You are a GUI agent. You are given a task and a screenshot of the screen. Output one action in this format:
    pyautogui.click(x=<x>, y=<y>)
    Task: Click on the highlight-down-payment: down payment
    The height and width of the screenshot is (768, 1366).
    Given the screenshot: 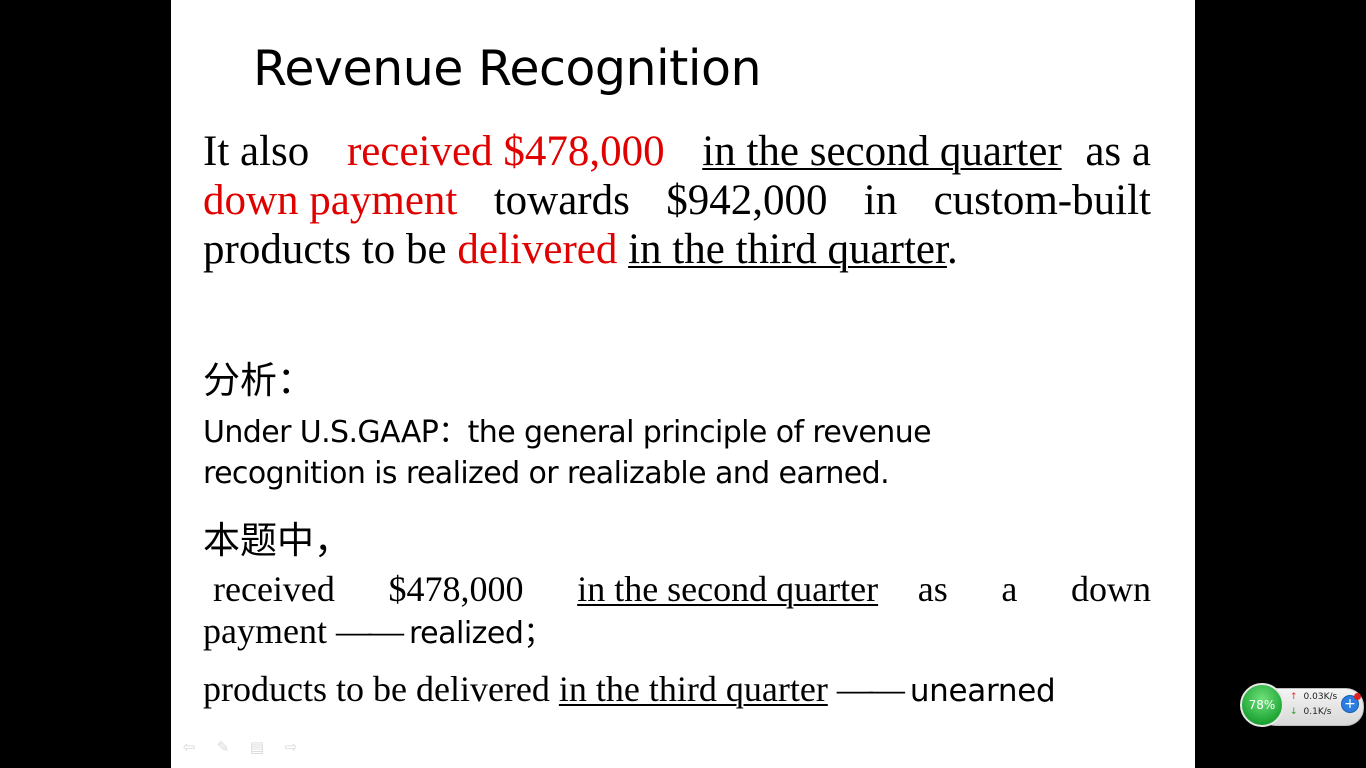 What is the action you would take?
    pyautogui.click(x=330, y=200)
    